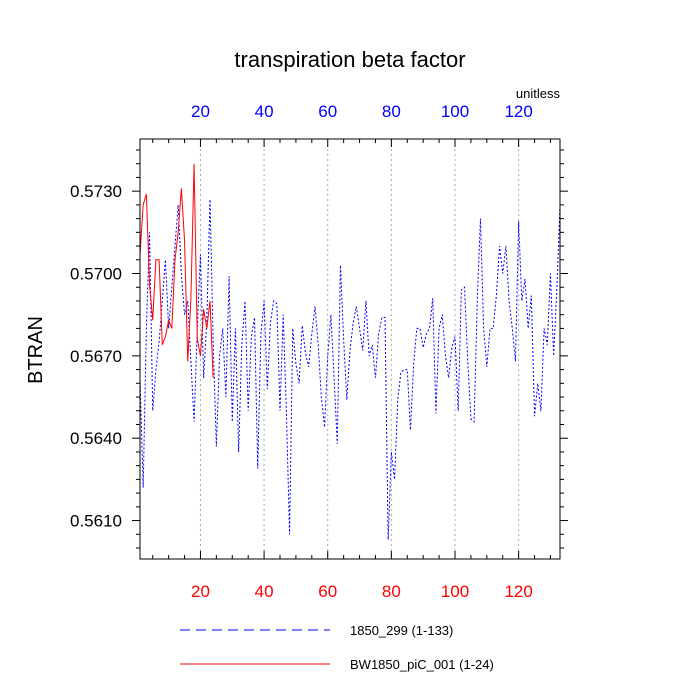 This screenshot has width=700, height=700. What do you see at coordinates (96, 438) in the screenshot?
I see `y-tick-label-1: 0.5640` at bounding box center [96, 438].